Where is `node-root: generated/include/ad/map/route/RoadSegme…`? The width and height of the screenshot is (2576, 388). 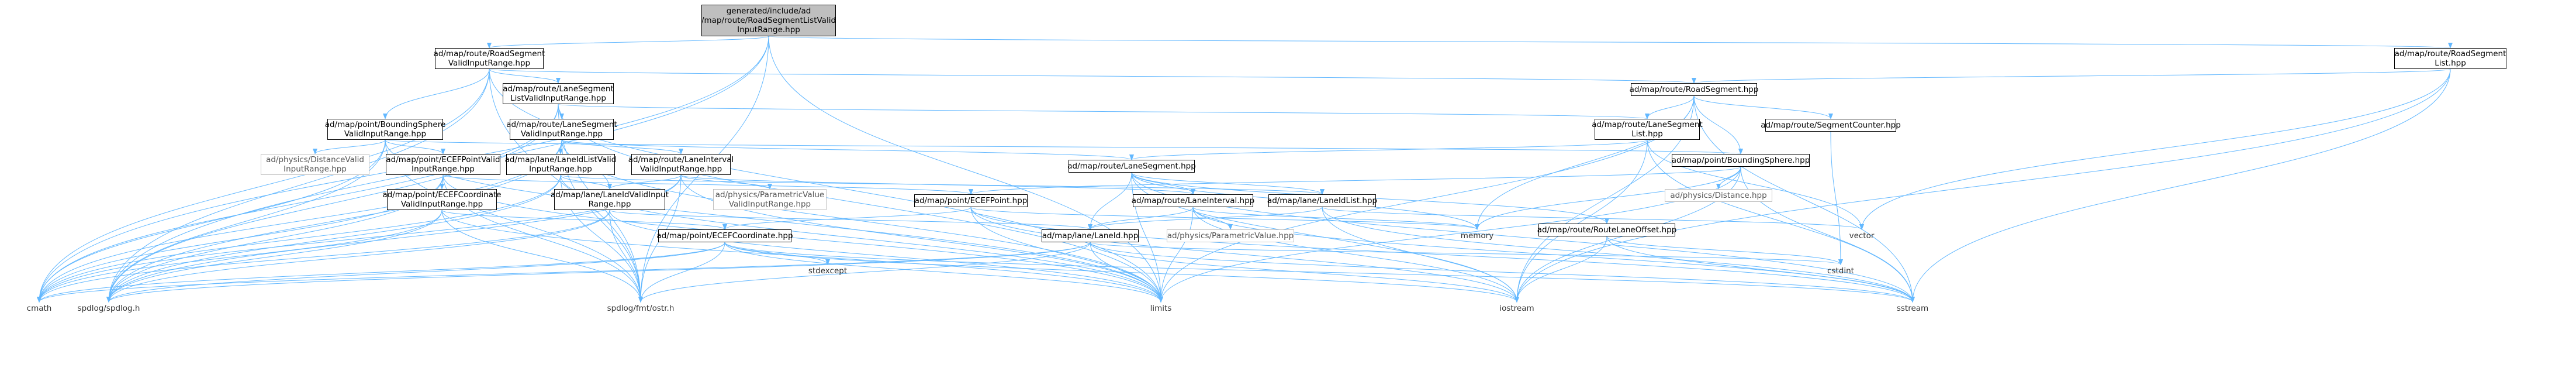
node-root: generated/include/ad/map/route/RoadSegme… is located at coordinates (768, 20).